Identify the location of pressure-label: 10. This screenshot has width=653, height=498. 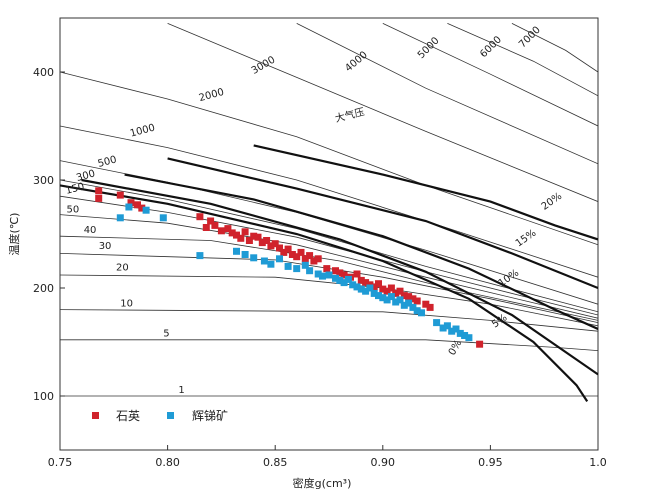
(126, 303).